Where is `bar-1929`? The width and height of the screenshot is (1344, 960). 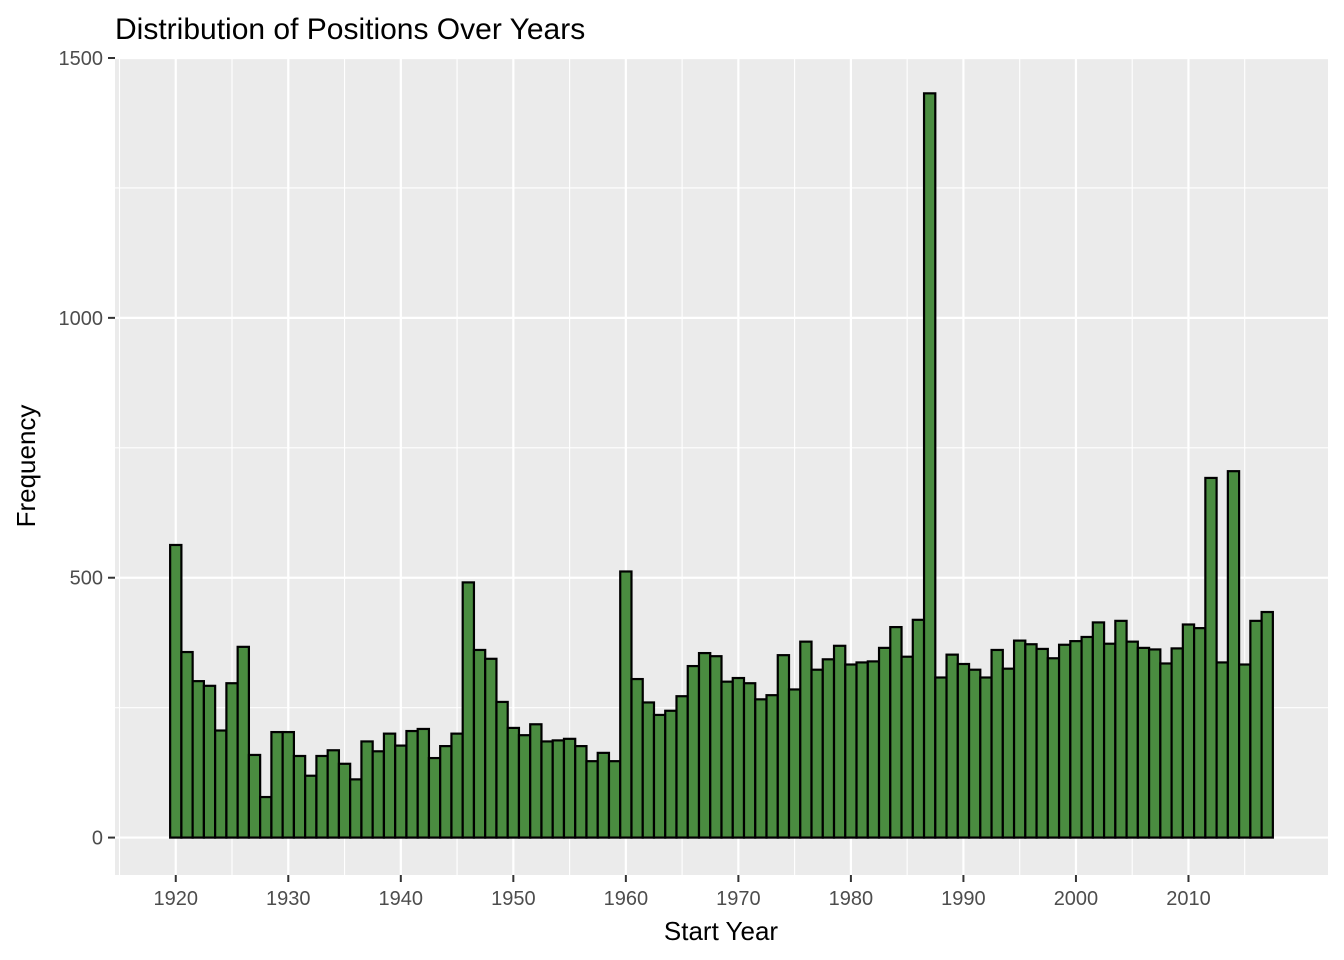 bar-1929 is located at coordinates (277, 784).